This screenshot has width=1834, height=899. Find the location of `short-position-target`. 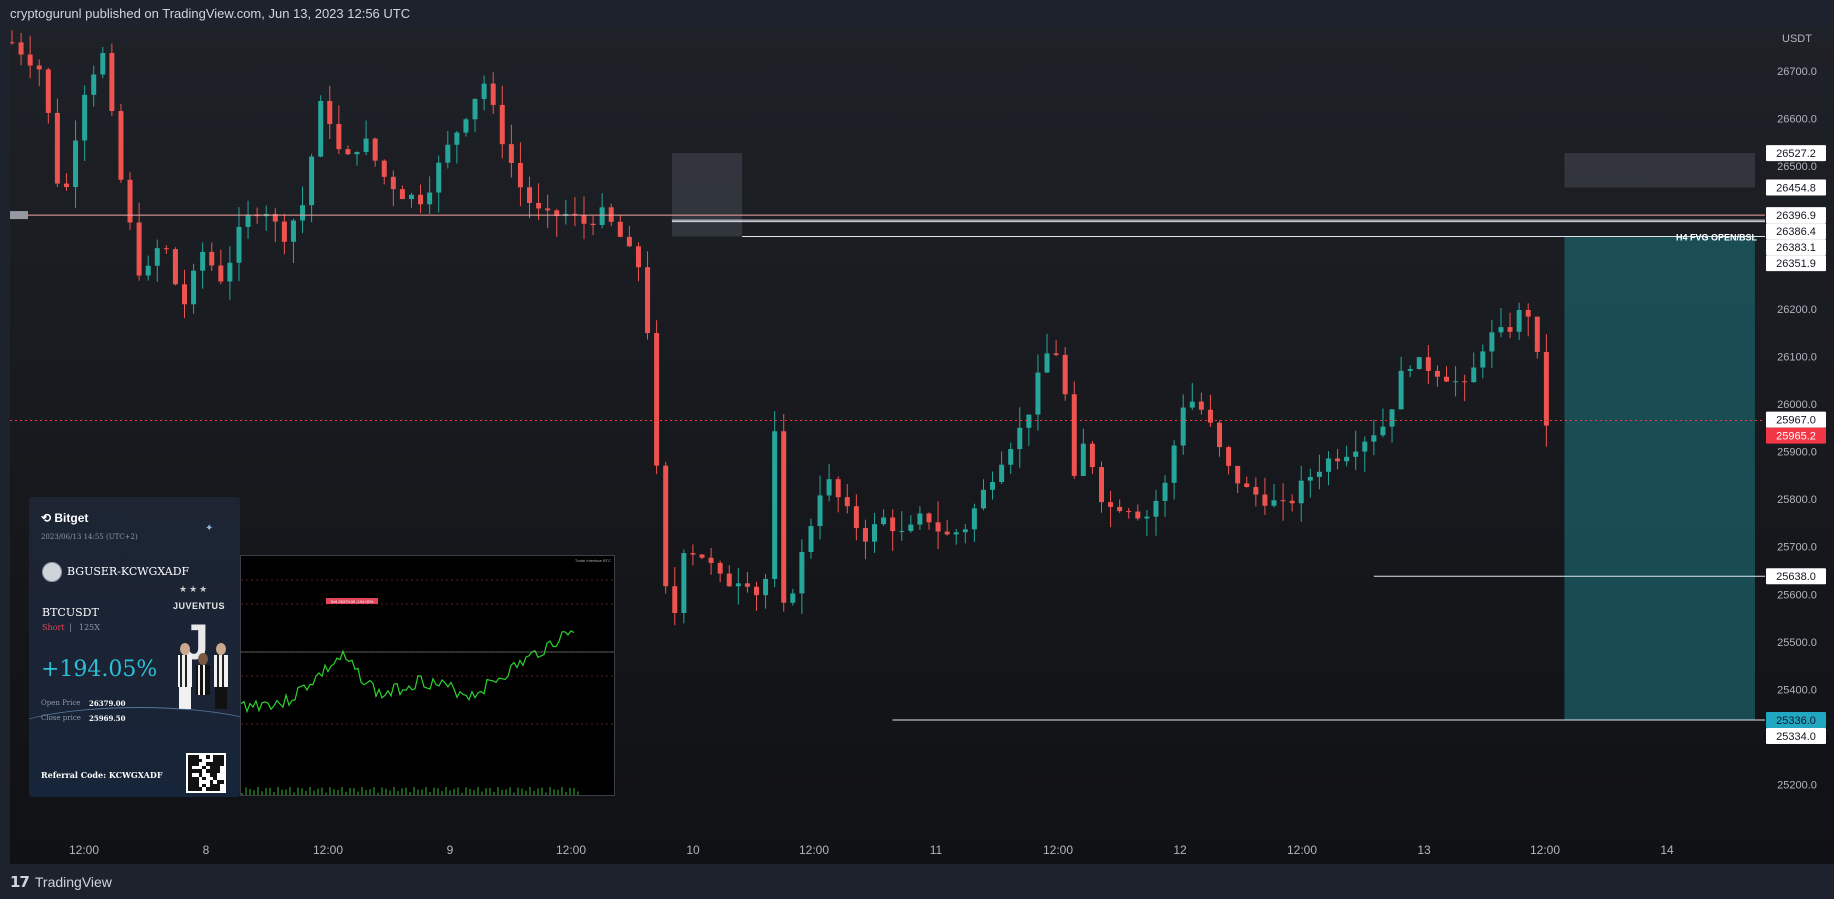

short-position-target is located at coordinates (1659, 478).